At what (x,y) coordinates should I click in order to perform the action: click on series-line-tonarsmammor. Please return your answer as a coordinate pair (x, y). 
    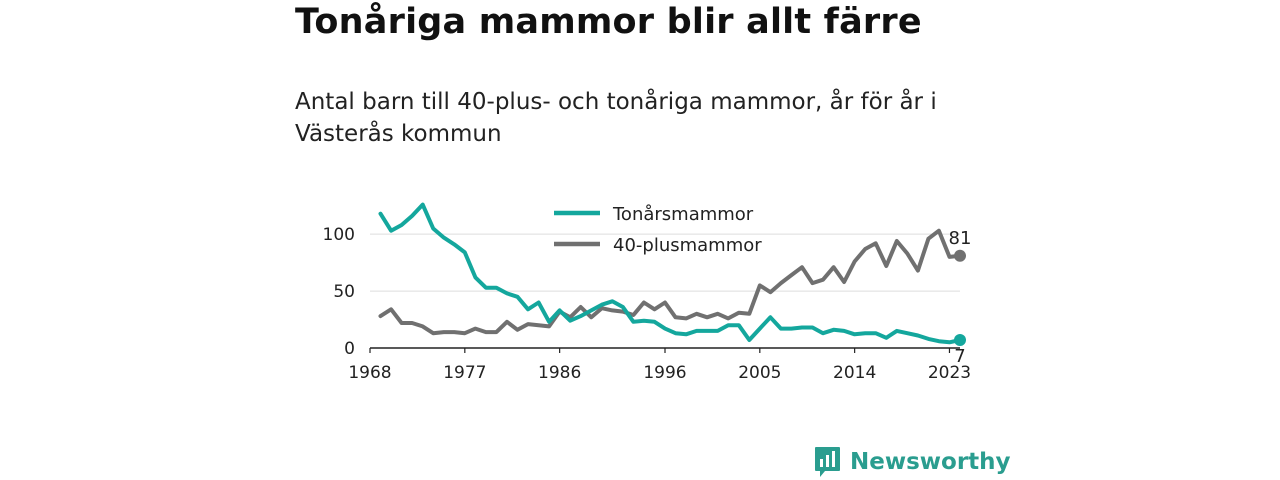
    Looking at the image, I should click on (670, 273).